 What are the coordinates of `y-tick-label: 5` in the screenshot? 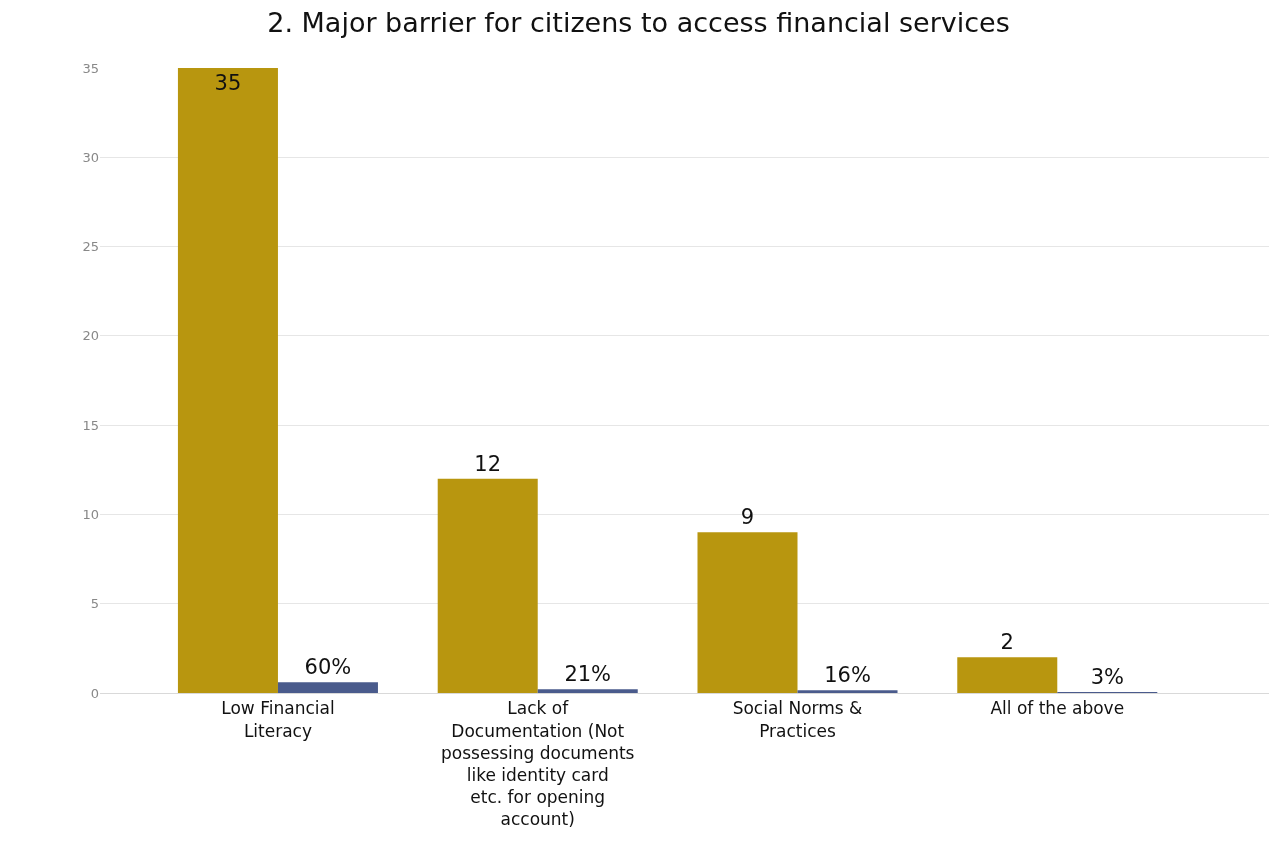 It's located at (94, 604).